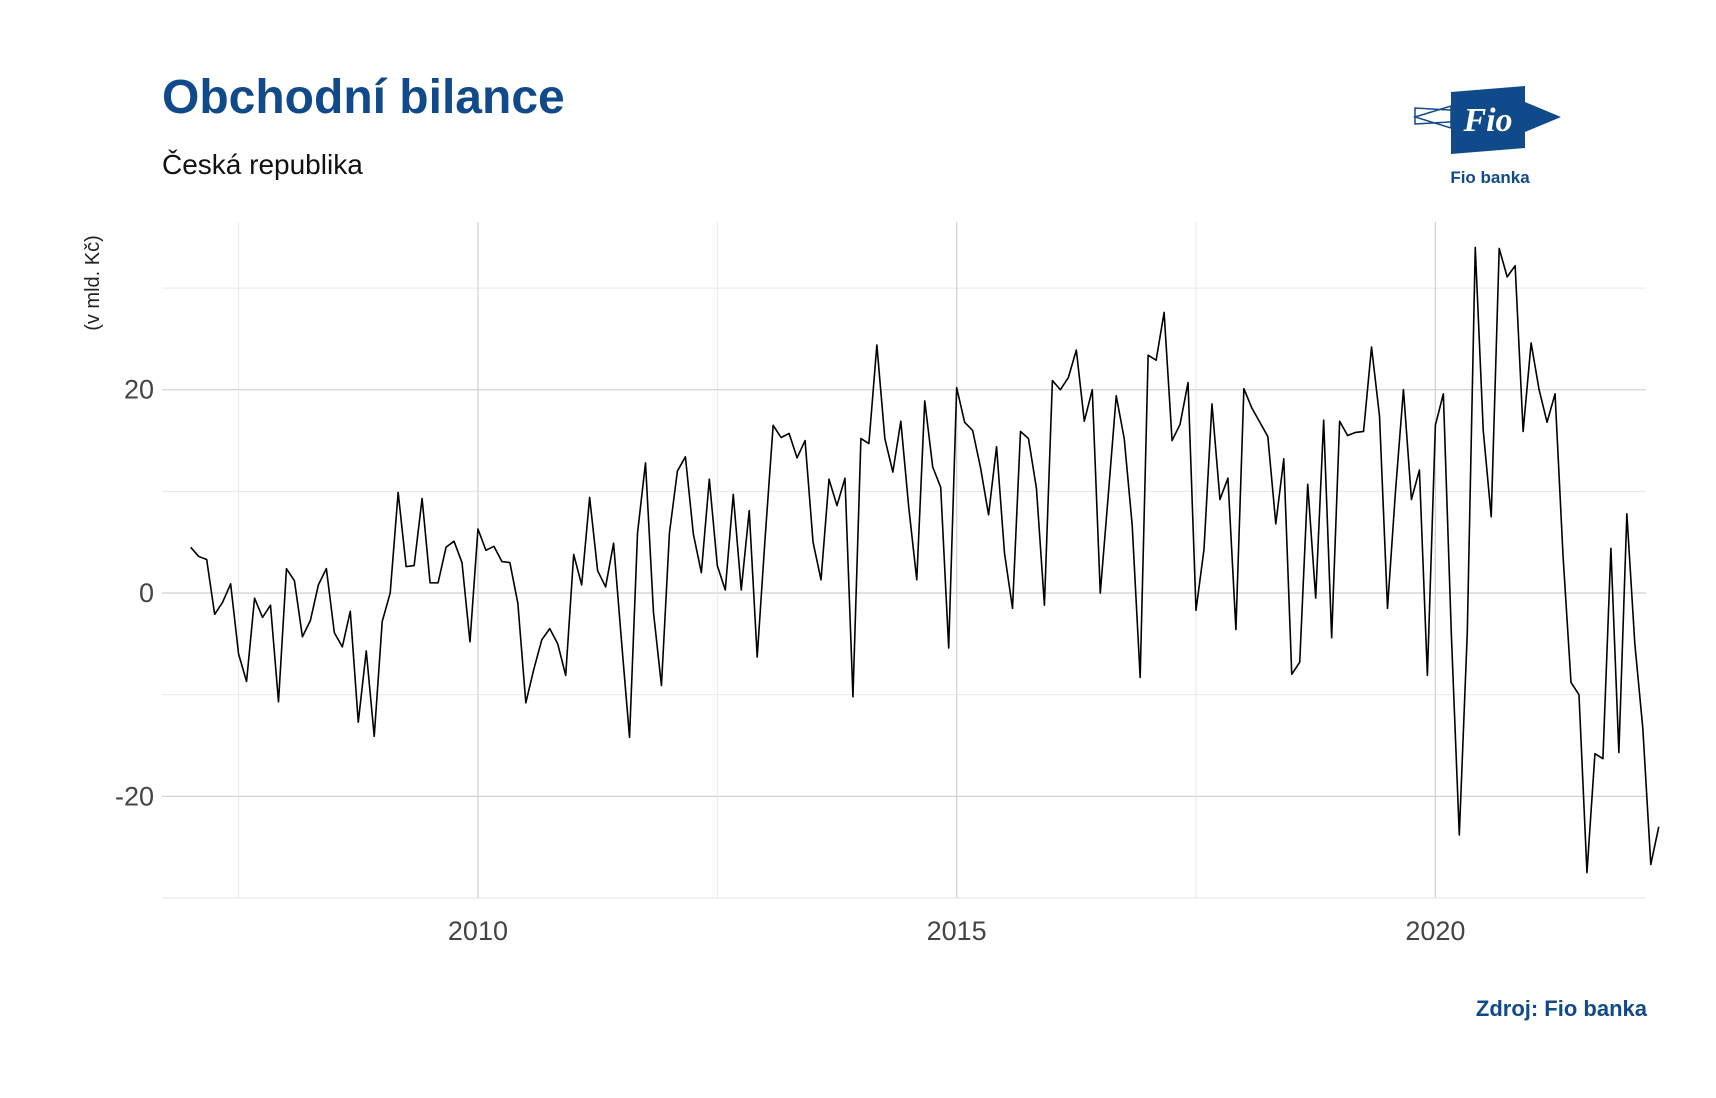 This screenshot has height=1098, width=1716. What do you see at coordinates (1561, 1008) in the screenshot?
I see `source-caption: Zdroj: Fio banka` at bounding box center [1561, 1008].